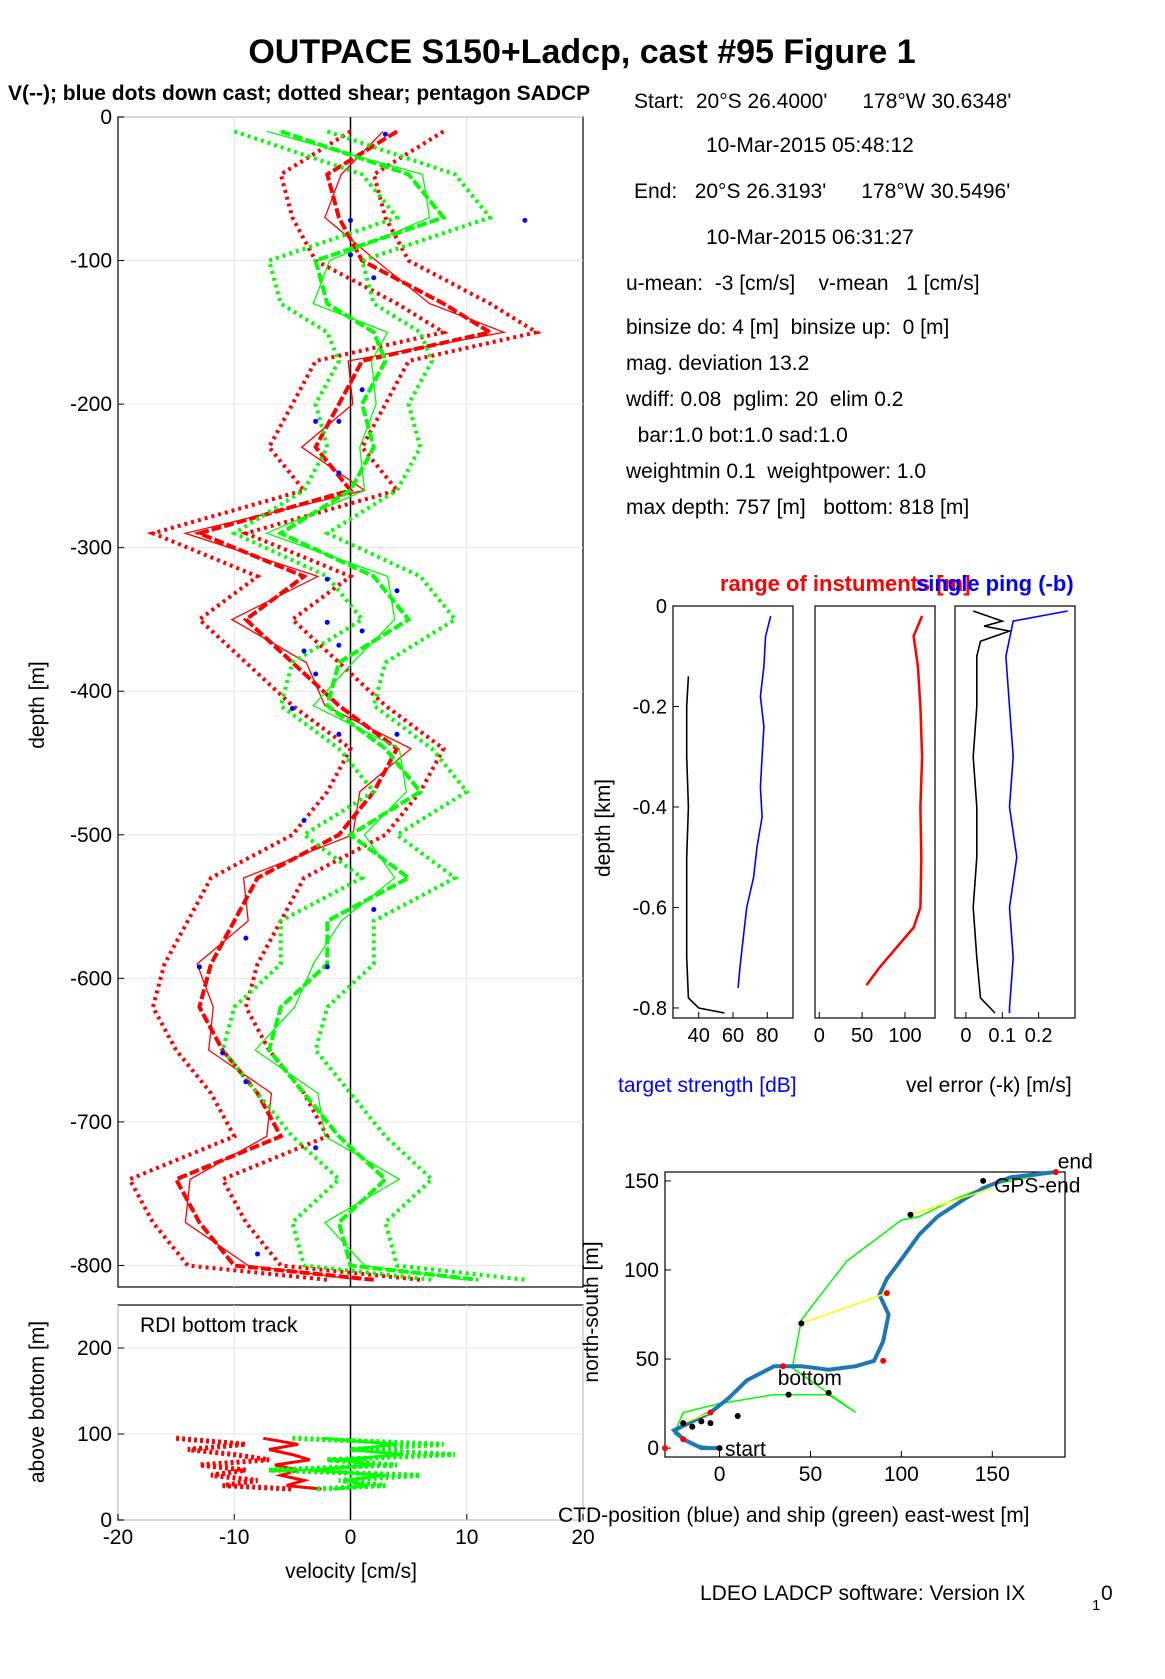 Image resolution: width=1165 pixels, height=1679 pixels. I want to click on bt-series-u-inner, so click(292, 1463).